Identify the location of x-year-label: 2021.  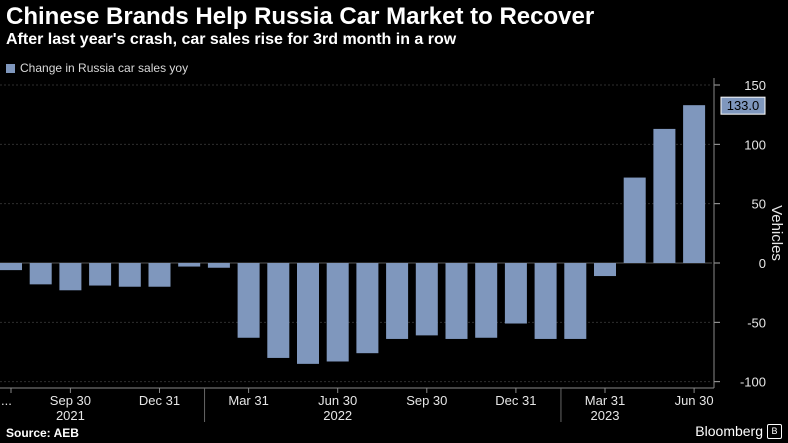
(70, 415).